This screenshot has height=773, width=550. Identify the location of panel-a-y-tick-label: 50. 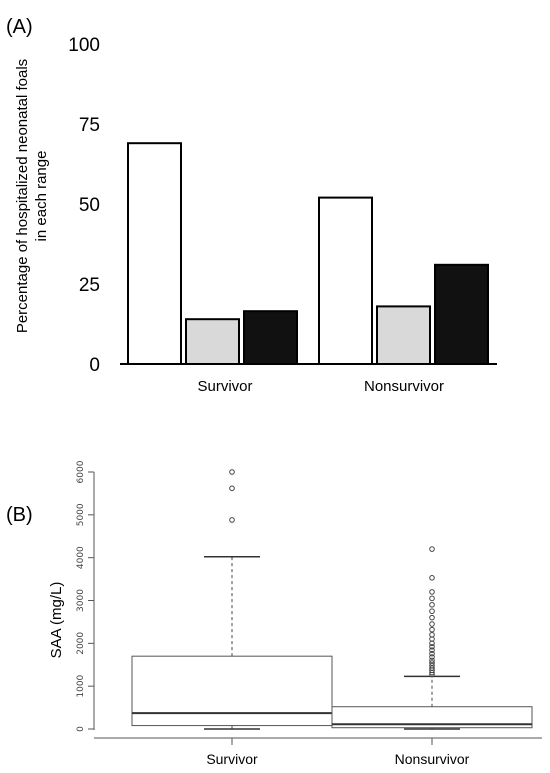
(89, 205).